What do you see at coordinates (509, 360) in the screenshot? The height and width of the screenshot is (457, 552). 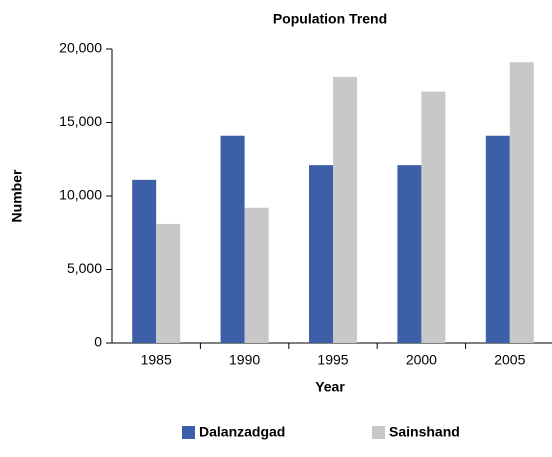 I see `x-tick-label: 2005` at bounding box center [509, 360].